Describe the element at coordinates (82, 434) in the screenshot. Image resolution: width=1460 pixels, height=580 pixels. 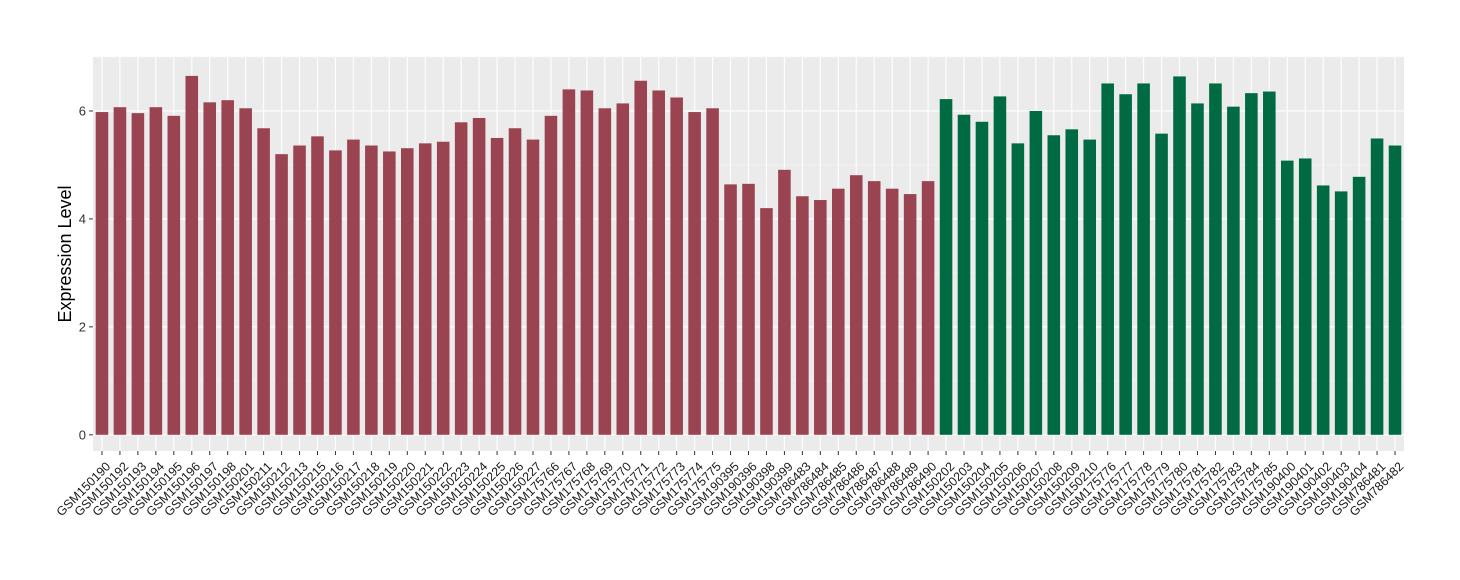
I see `y-tick-label: 0` at that location.